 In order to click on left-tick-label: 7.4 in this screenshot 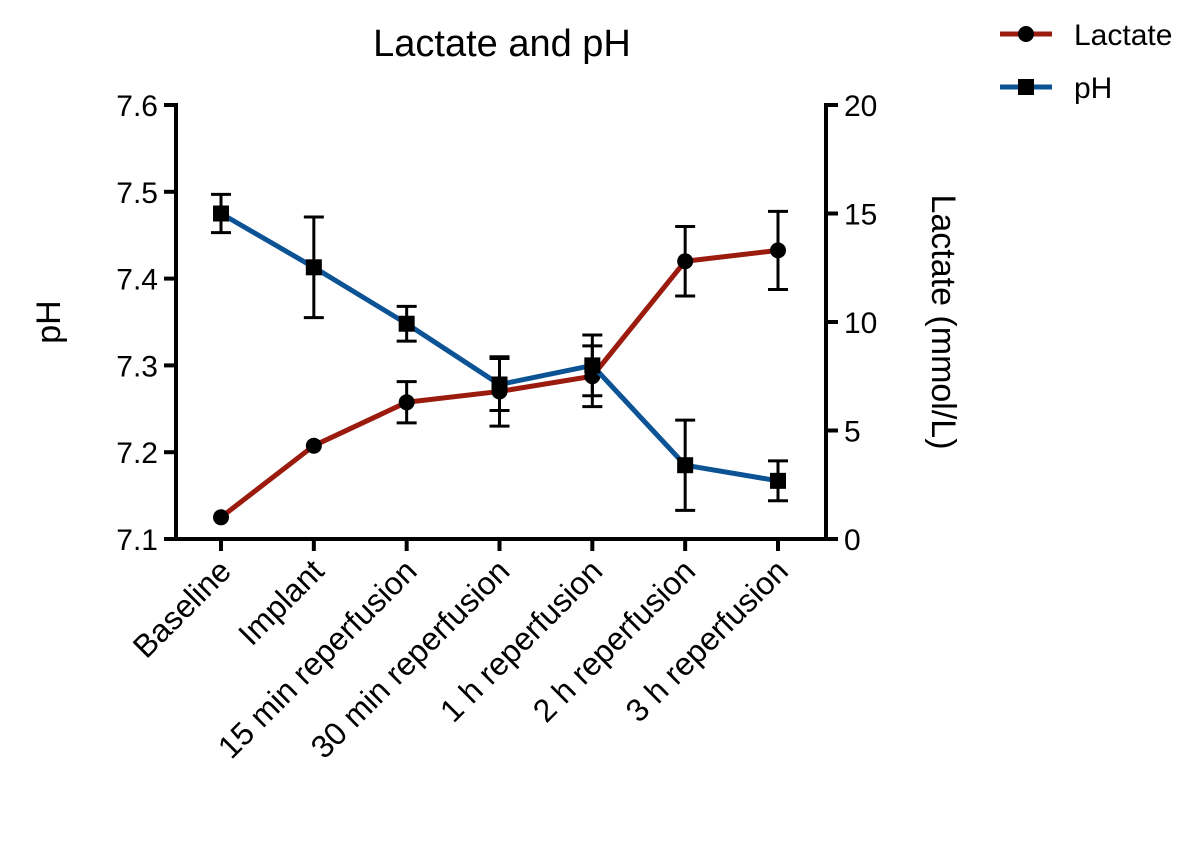, I will do `click(137, 280)`.